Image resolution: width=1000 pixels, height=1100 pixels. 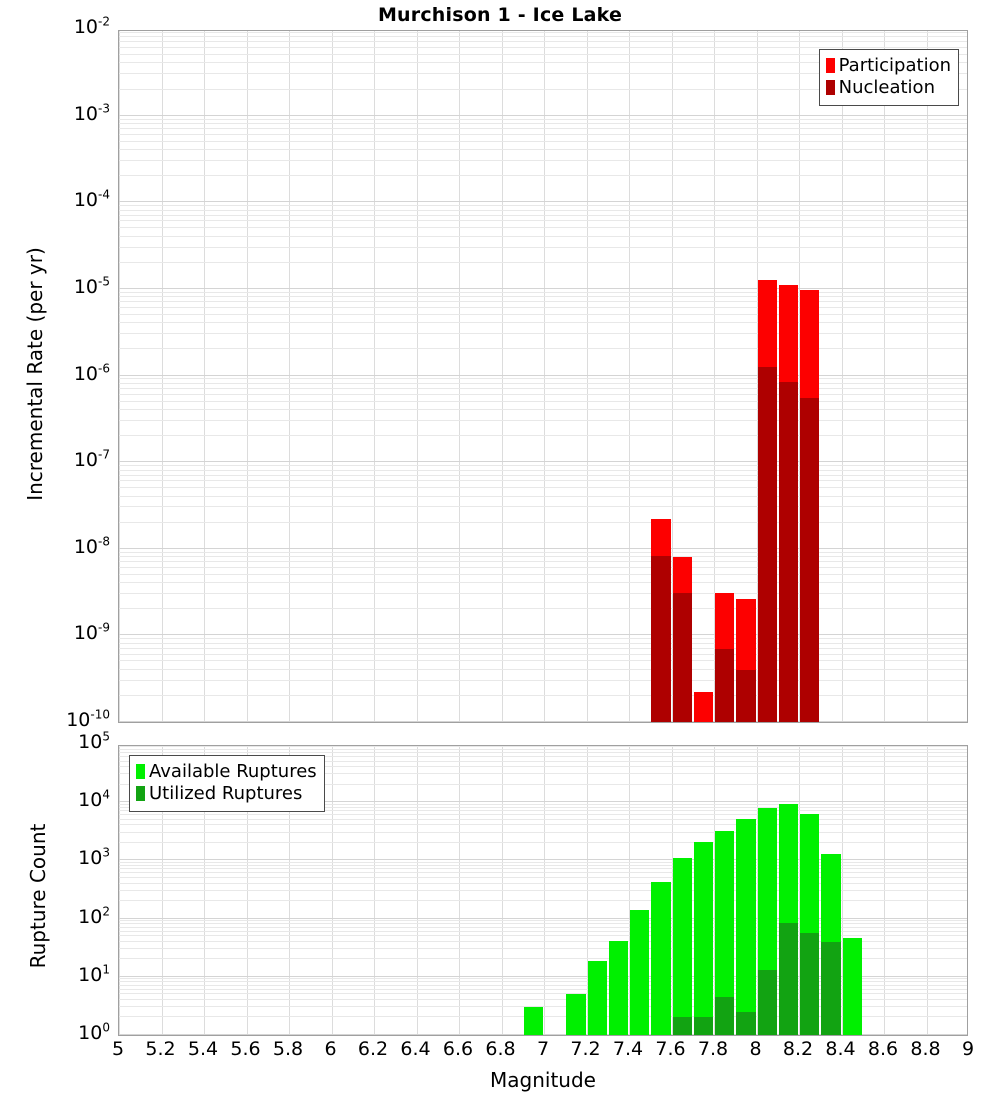 I want to click on y-tick-label: 10⁻³, so click(x=91, y=113).